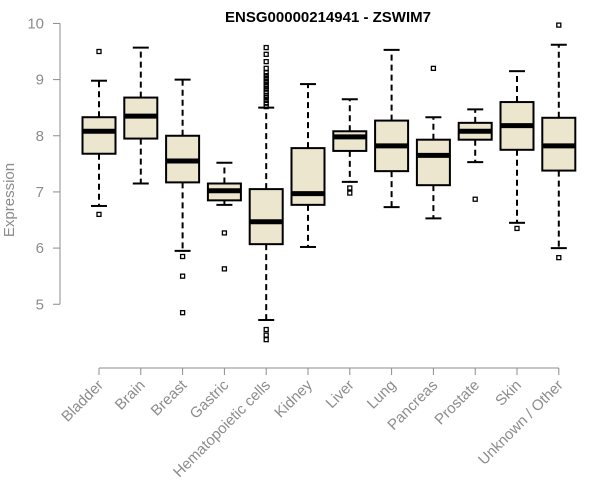 This screenshot has width=600, height=500. I want to click on y-tick-label: 5, so click(40, 304).